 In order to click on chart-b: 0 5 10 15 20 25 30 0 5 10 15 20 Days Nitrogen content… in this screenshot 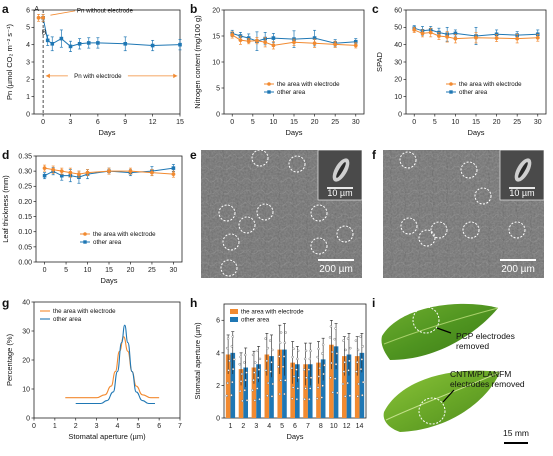, I will do `click(279, 72)`.